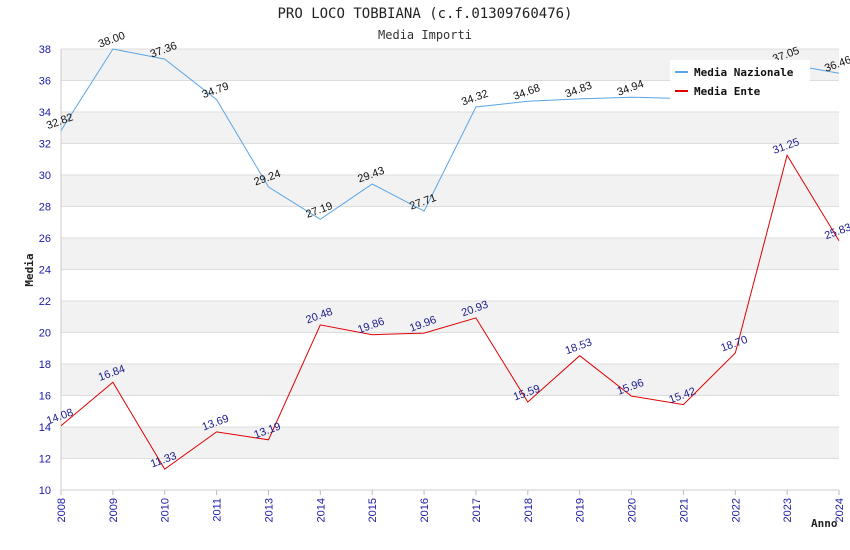  I want to click on x-tick-label: 2019, so click(581, 510).